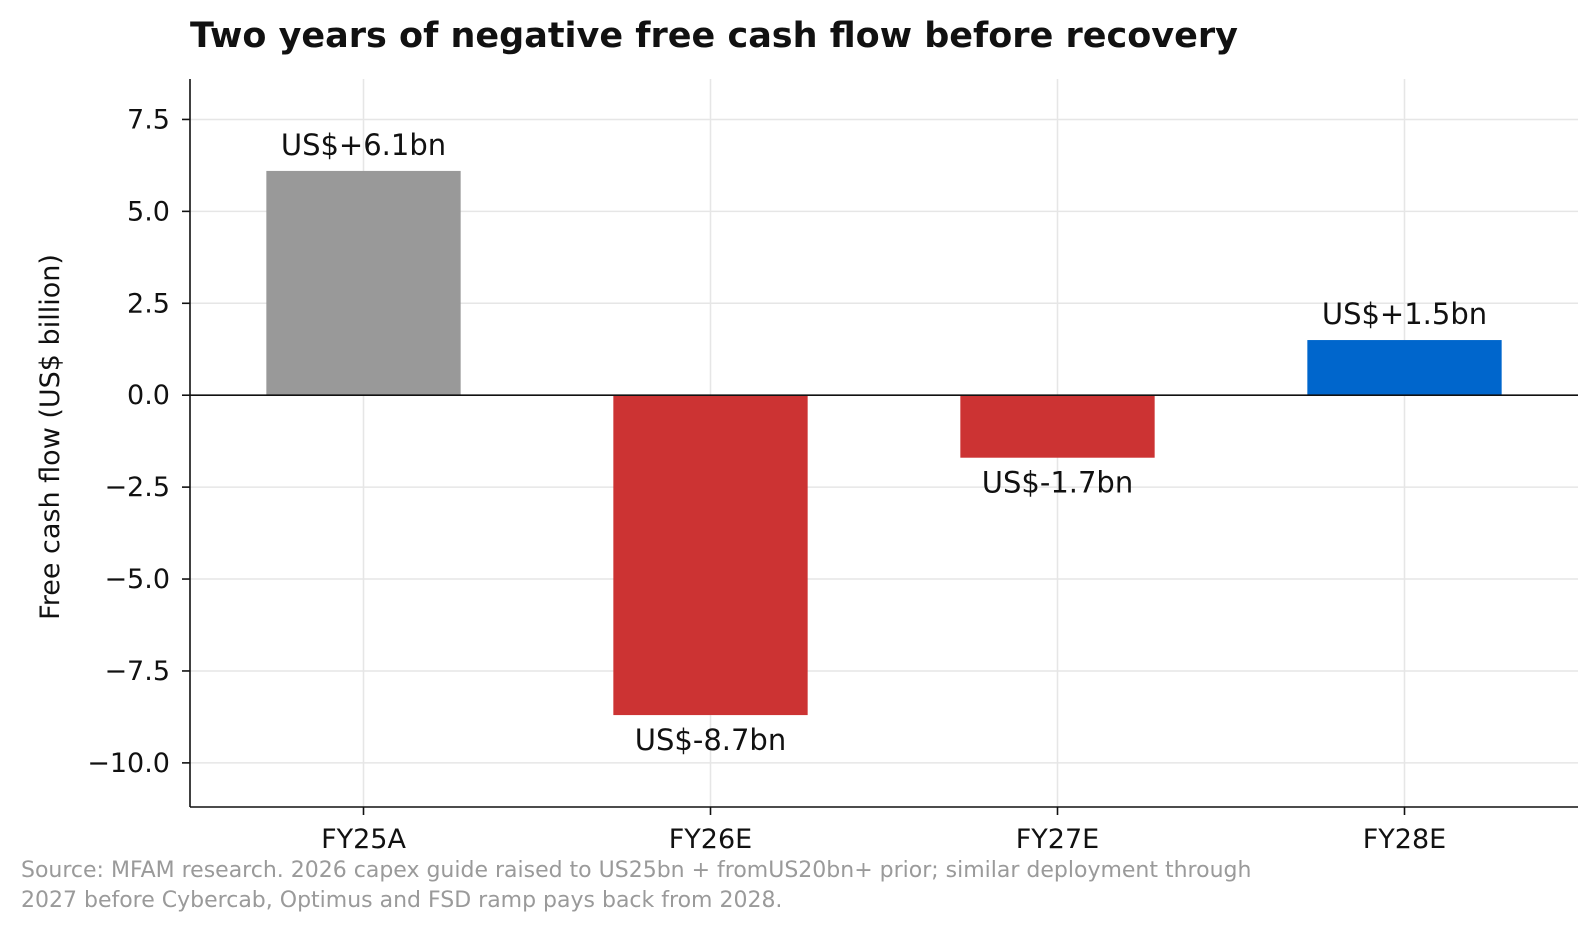  I want to click on y-tick-label: −7.5, so click(137, 671).